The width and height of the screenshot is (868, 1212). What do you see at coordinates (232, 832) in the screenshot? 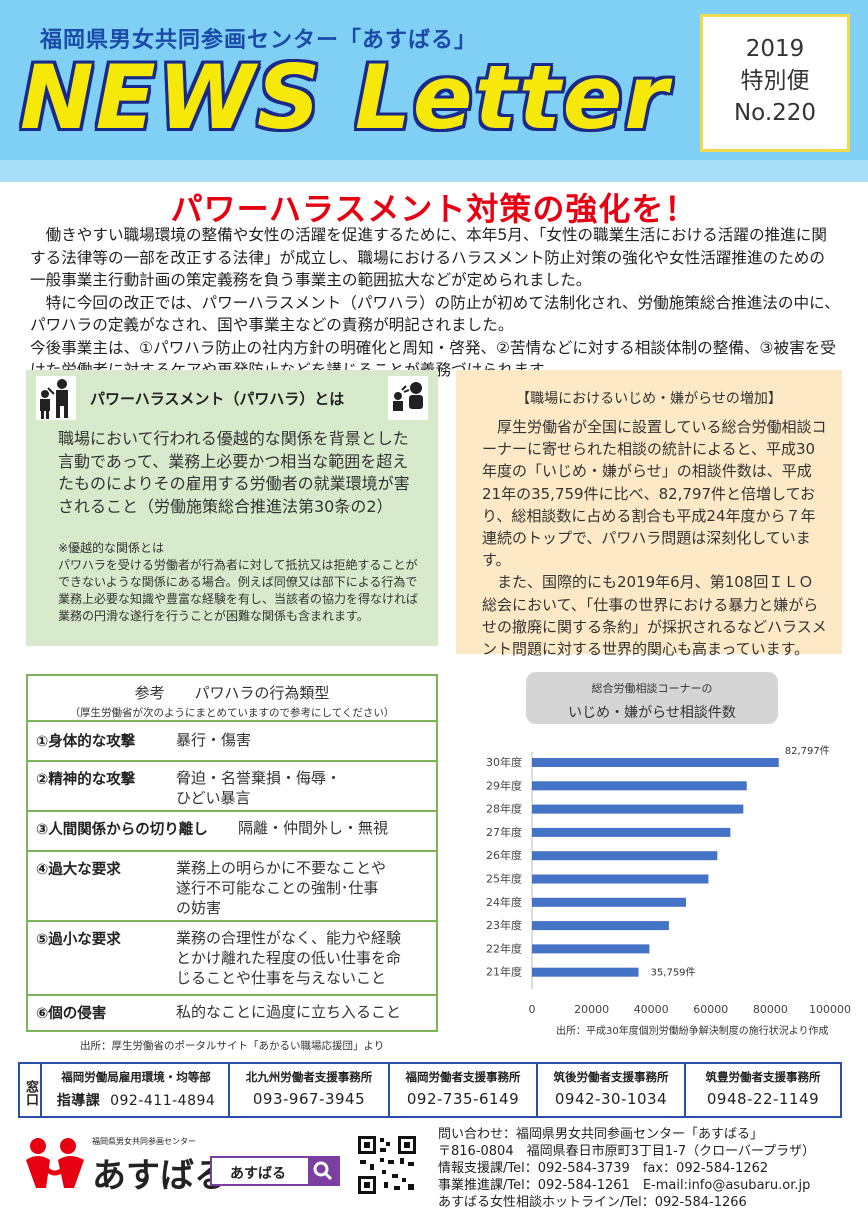
I see `table-row: ③人間関係からの切り離し 隔離・仲間外し・無視` at bounding box center [232, 832].